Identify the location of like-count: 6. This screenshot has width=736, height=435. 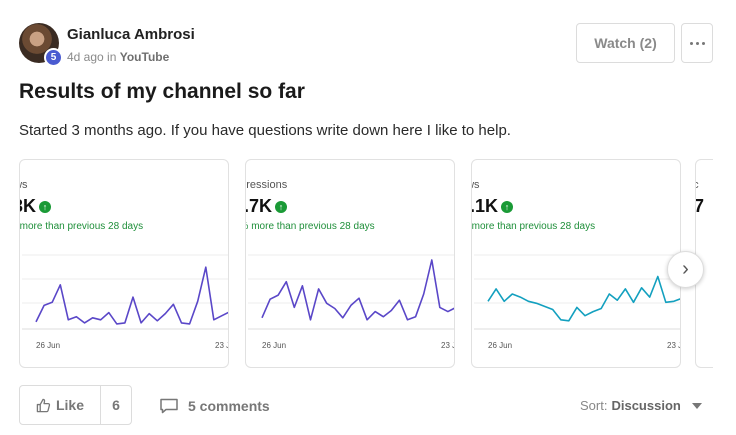
(116, 405).